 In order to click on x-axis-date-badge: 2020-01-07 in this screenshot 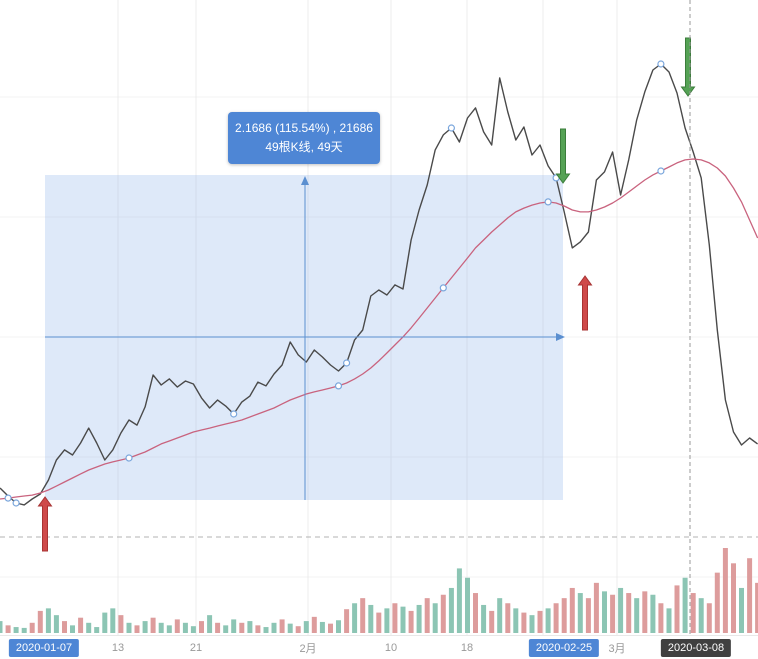, I will do `click(44, 647)`.